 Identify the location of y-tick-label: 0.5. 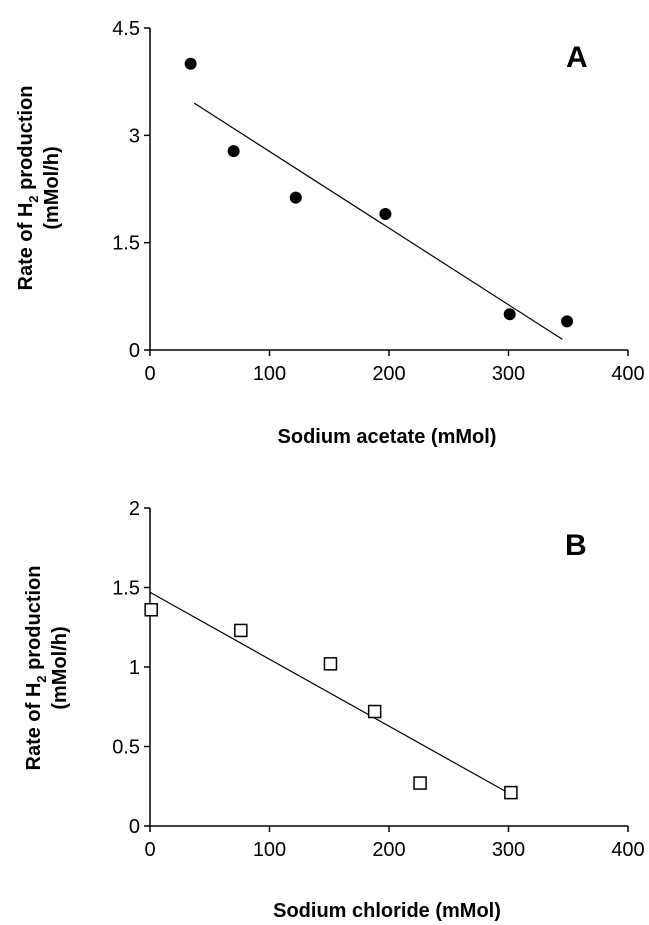
(126, 748).